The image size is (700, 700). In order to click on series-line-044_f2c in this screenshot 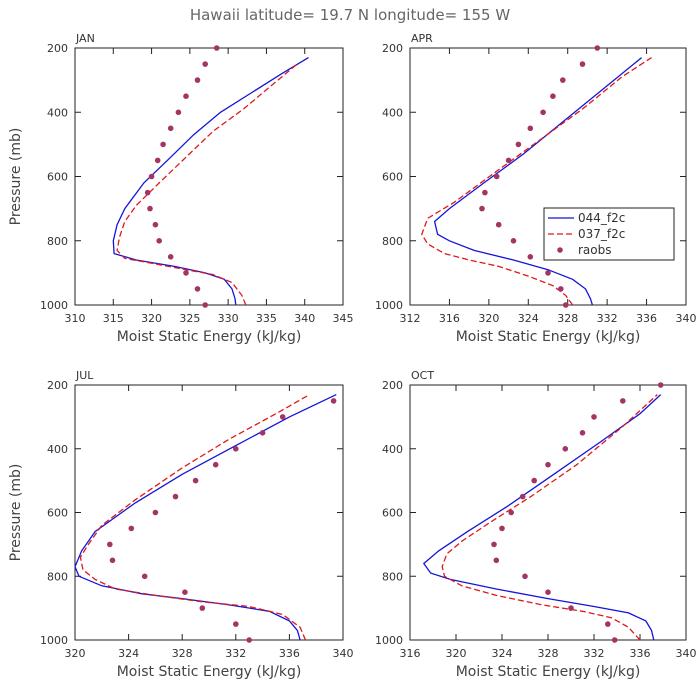, I will do `click(206, 517)`.